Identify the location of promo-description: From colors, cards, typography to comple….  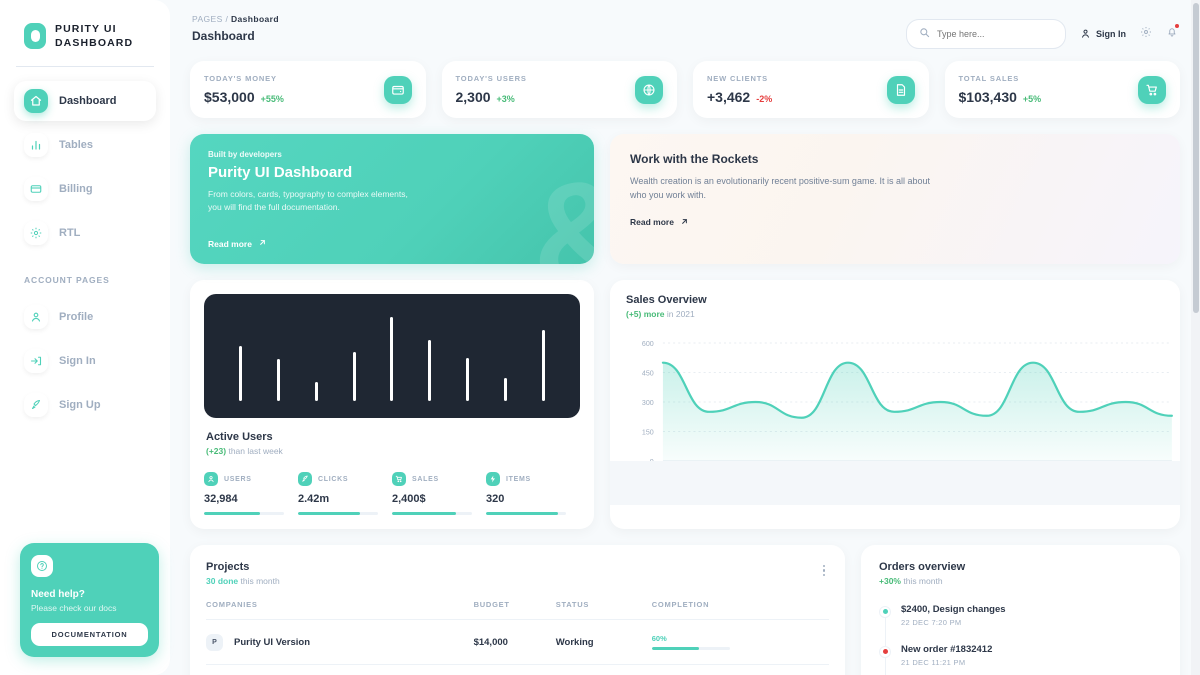
(308, 201).